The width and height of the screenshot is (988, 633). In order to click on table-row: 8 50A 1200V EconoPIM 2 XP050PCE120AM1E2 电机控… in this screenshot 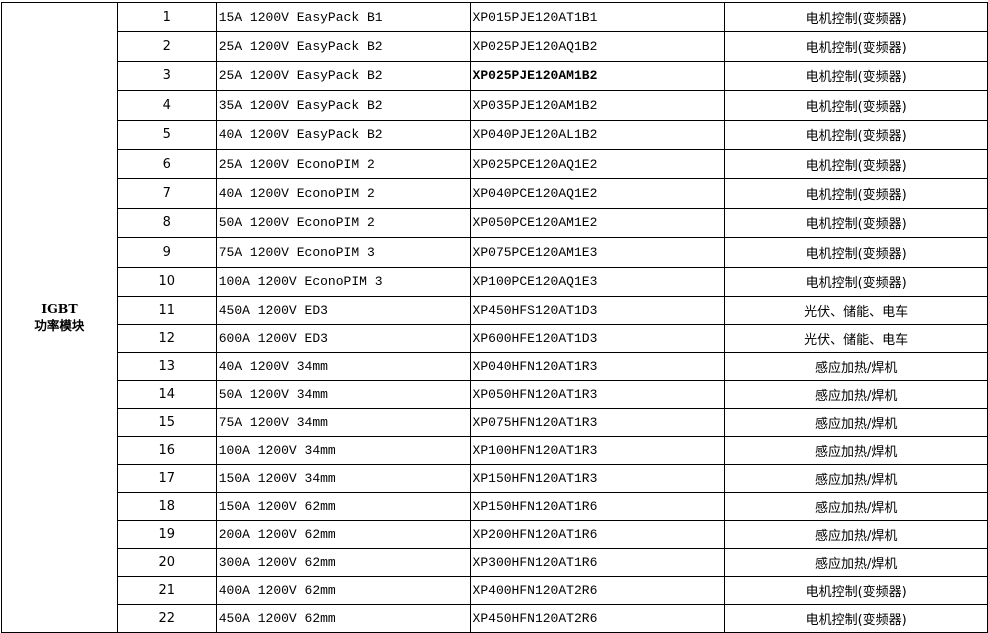, I will do `click(495, 223)`.